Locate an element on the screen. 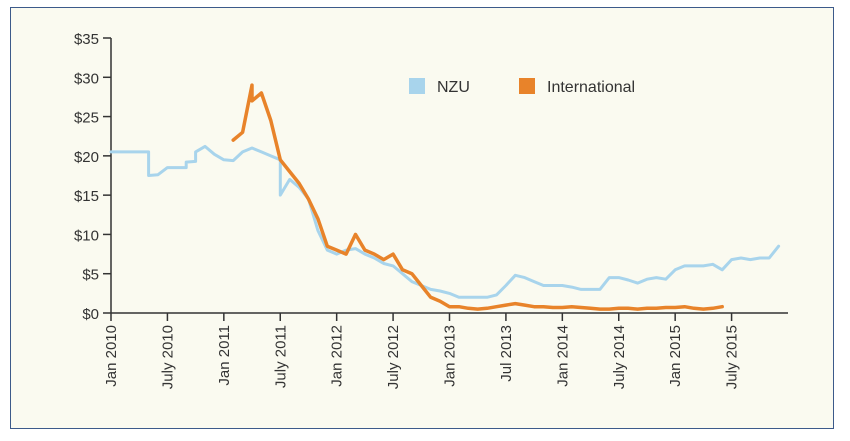 Image resolution: width=850 pixels, height=441 pixels. legend-swatch-international is located at coordinates (527, 86).